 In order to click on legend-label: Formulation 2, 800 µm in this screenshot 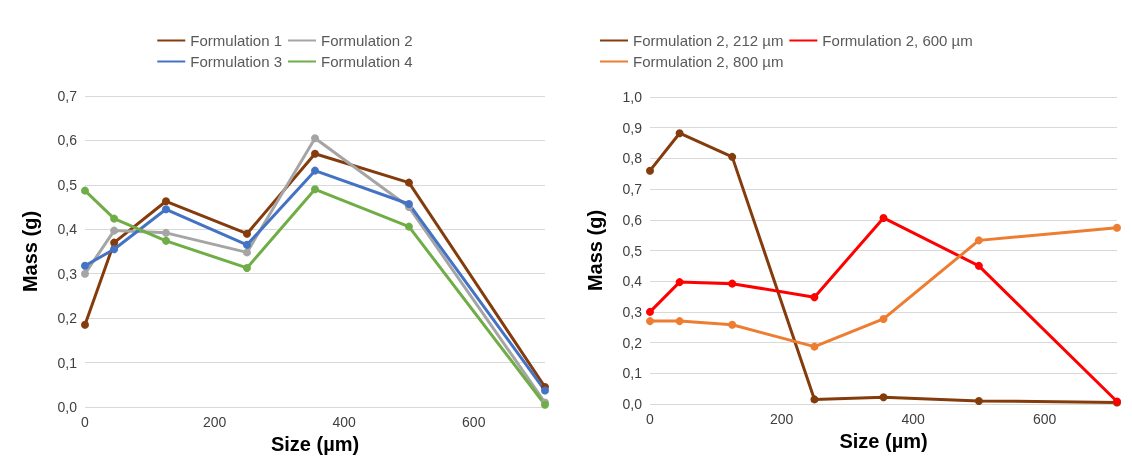, I will do `click(708, 61)`.